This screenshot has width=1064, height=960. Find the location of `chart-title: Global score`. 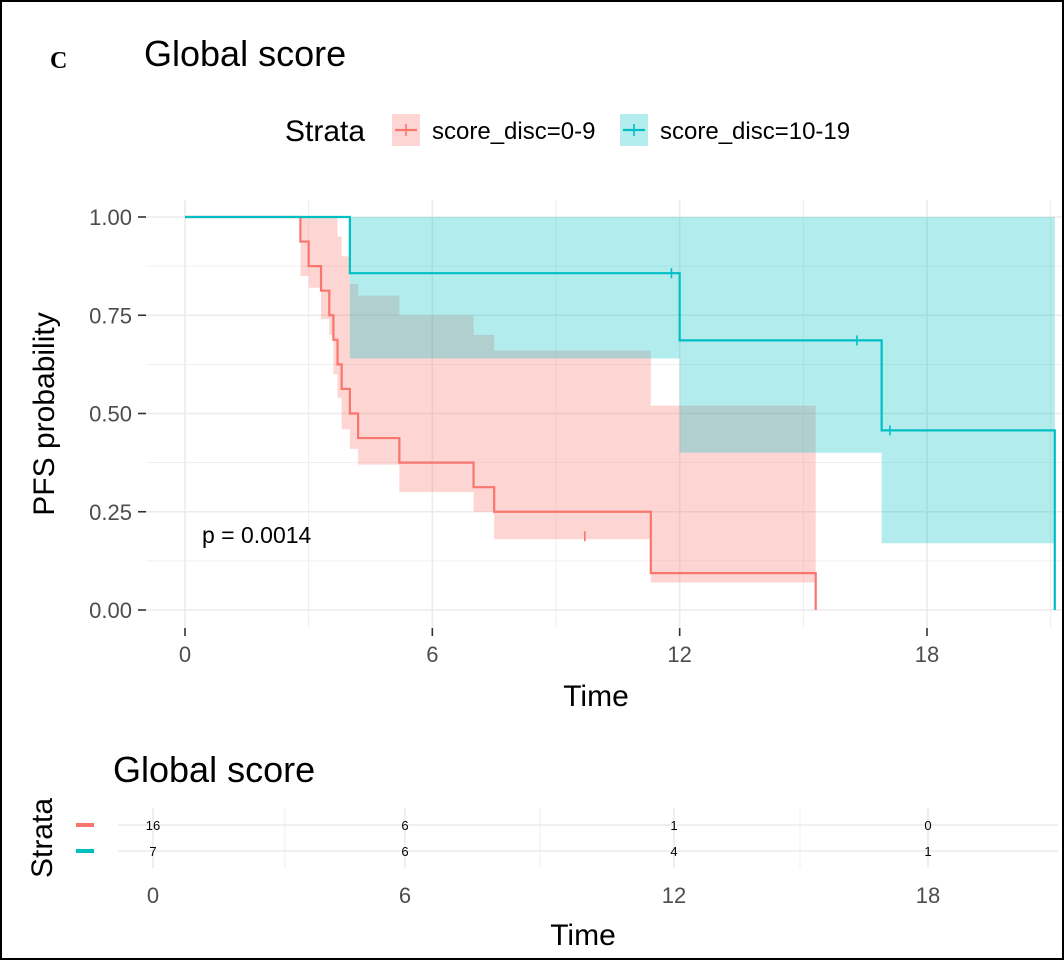

chart-title: Global score is located at coordinates (245, 53).